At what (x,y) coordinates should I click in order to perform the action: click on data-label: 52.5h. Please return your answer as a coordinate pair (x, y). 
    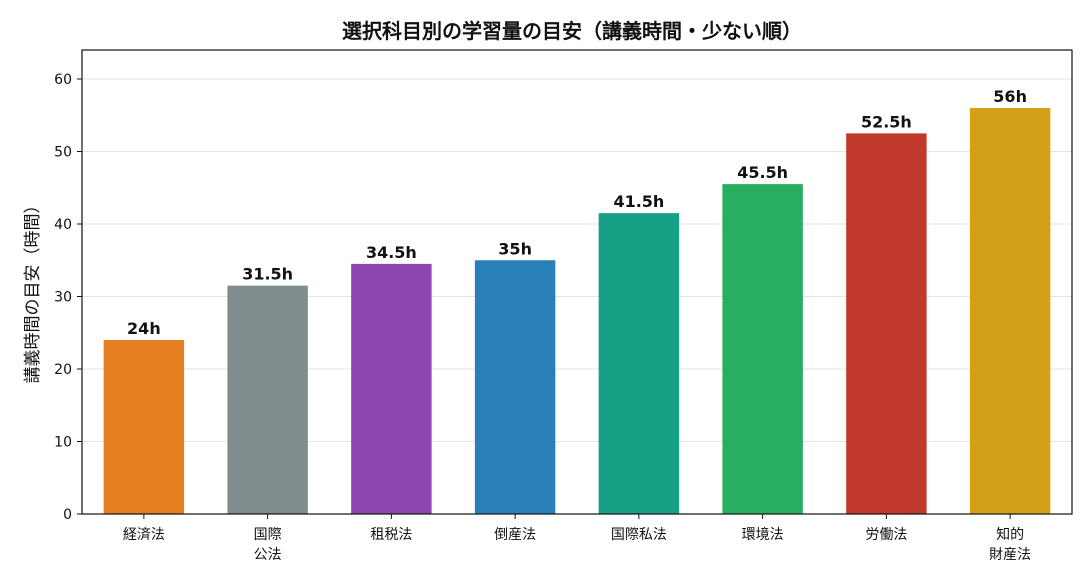
    Looking at the image, I should click on (886, 121).